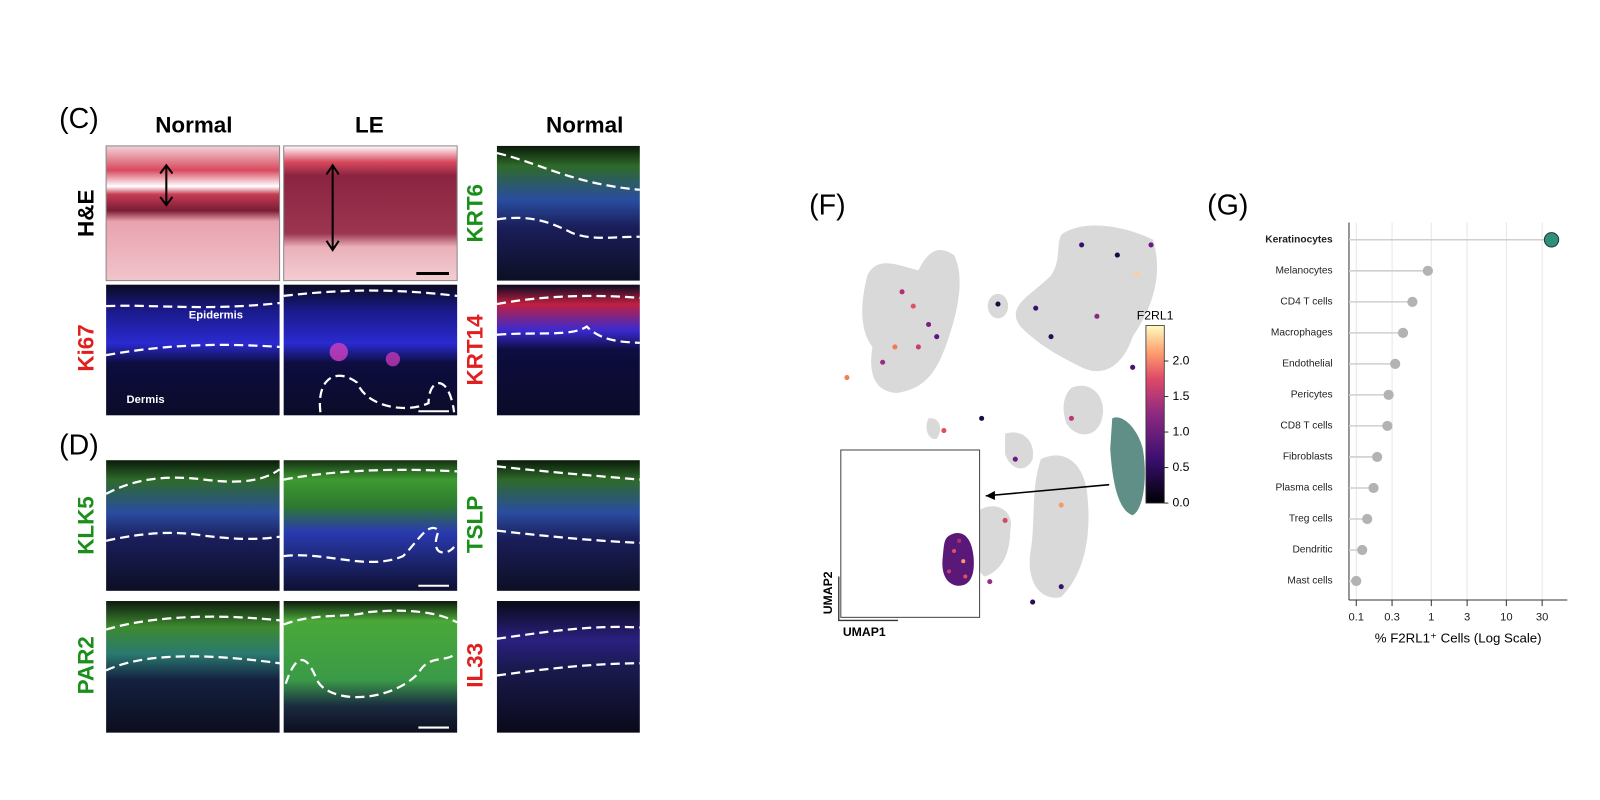 The image size is (1600, 800). Describe the element at coordinates (990, 495) in the screenshot. I see `arrowhead` at that location.